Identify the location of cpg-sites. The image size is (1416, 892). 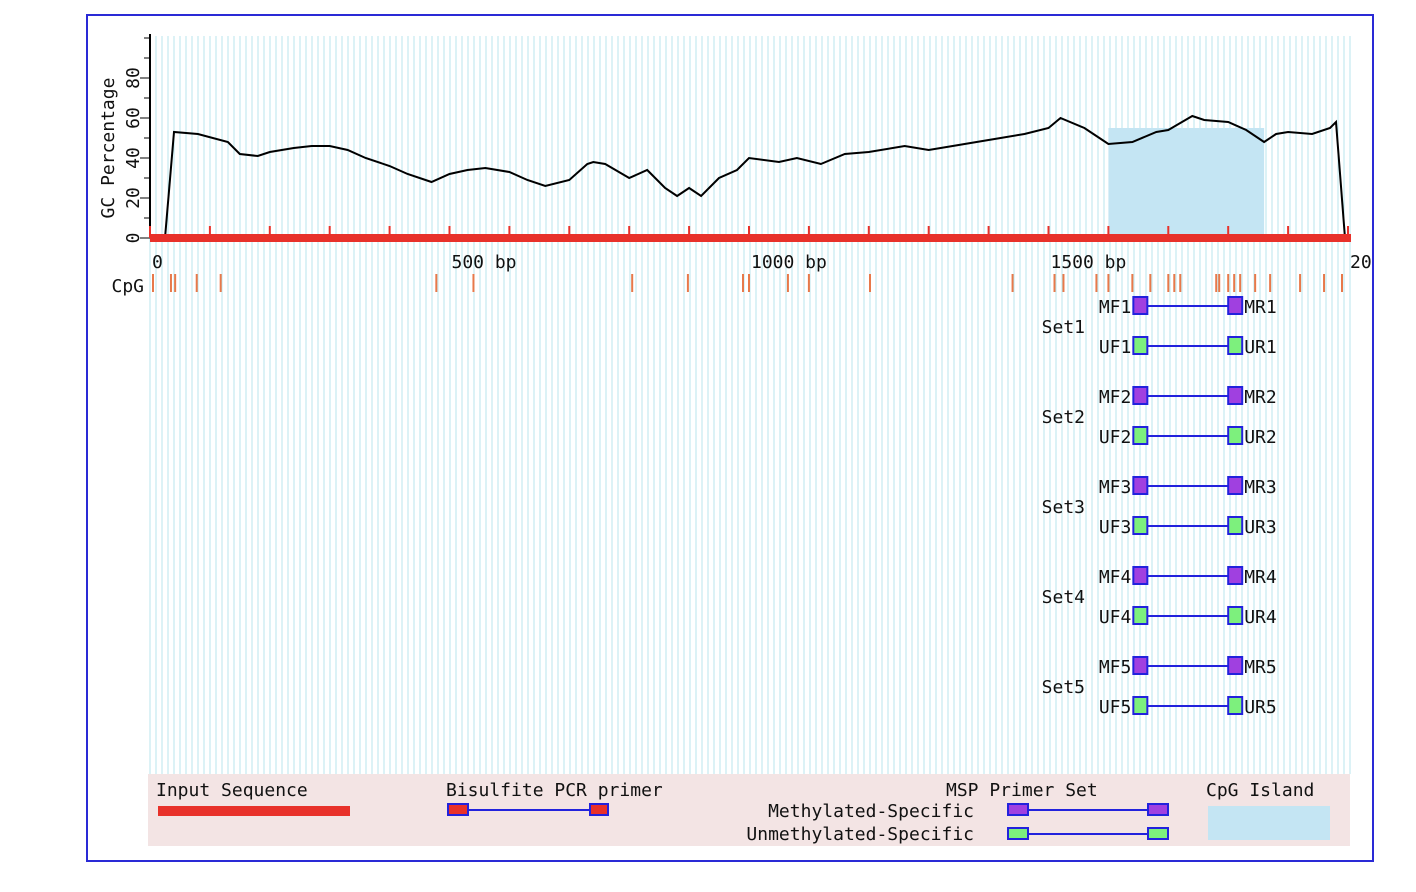
(747, 283).